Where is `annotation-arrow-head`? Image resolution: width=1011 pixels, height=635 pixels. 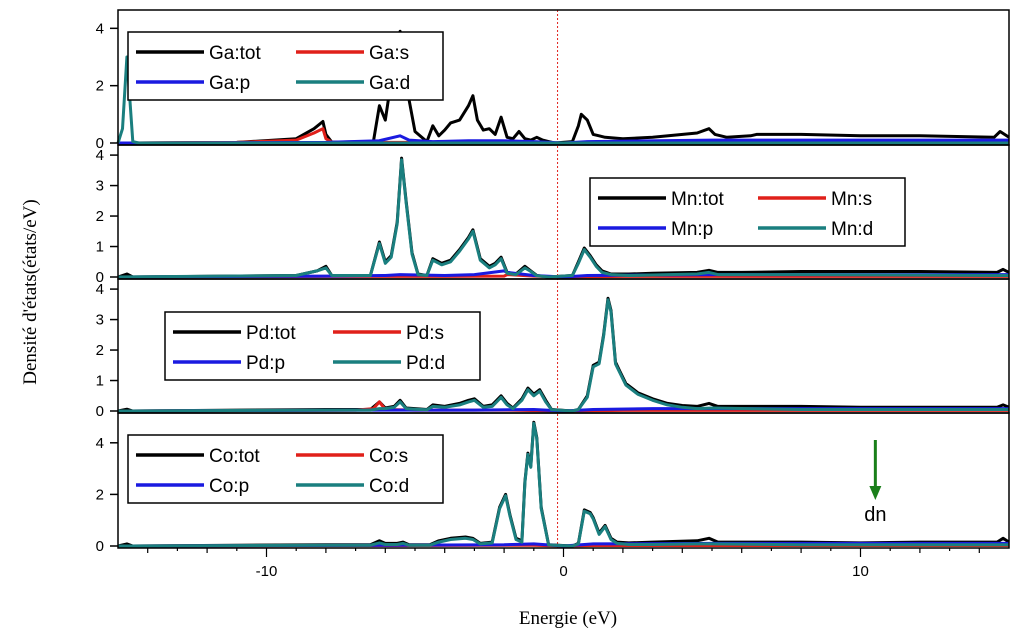
annotation-arrow-head is located at coordinates (875, 493).